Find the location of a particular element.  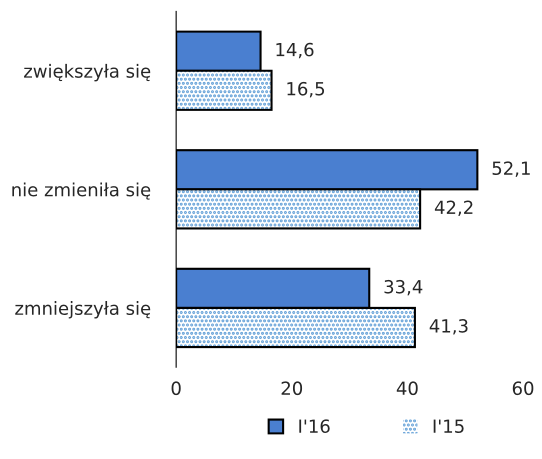

data-label: 41,3 is located at coordinates (449, 327).